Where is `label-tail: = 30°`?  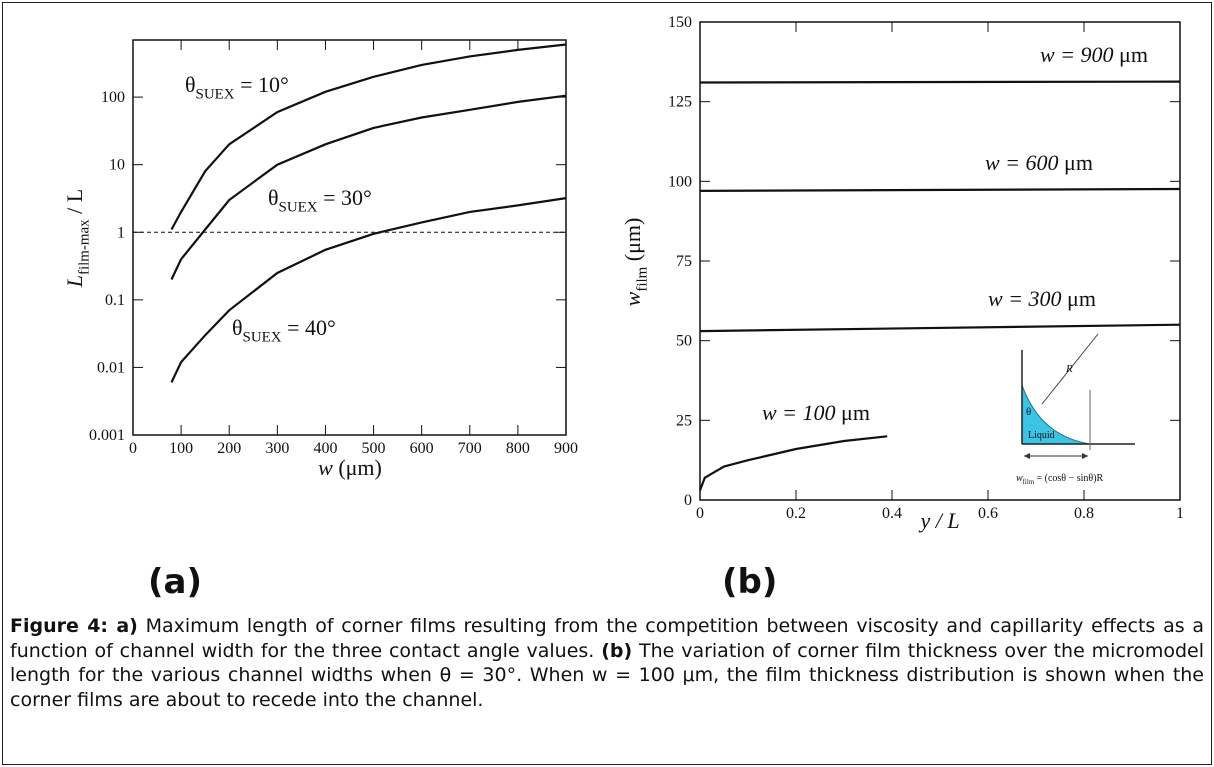
label-tail: = 30° is located at coordinates (345, 197).